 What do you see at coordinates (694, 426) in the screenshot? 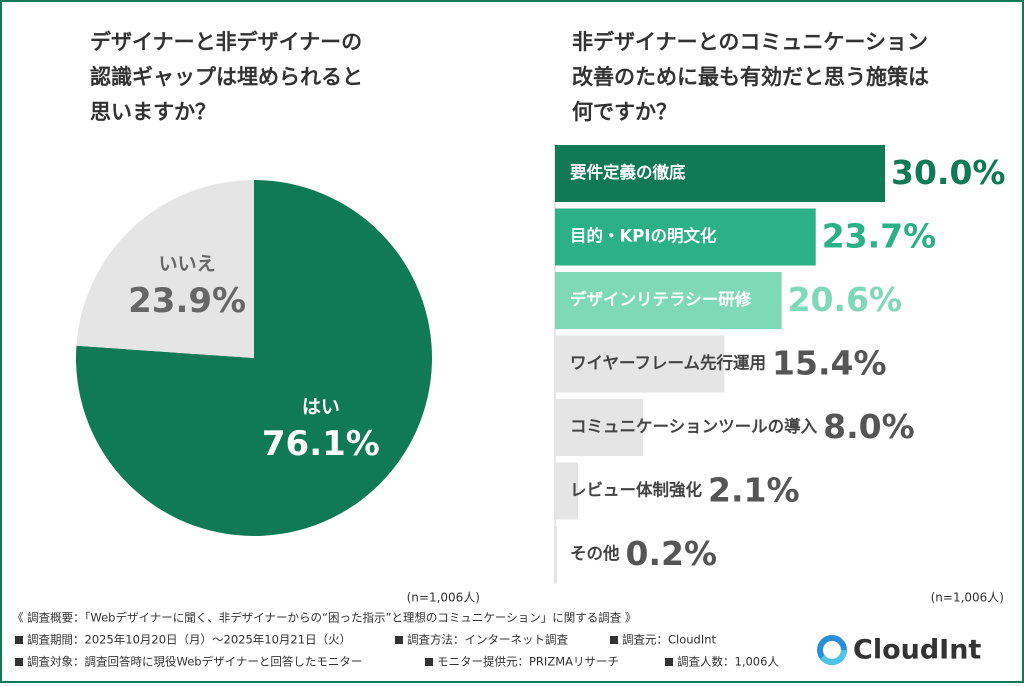
I see `bar-category-label: コミュニケーションツールの導入` at bounding box center [694, 426].